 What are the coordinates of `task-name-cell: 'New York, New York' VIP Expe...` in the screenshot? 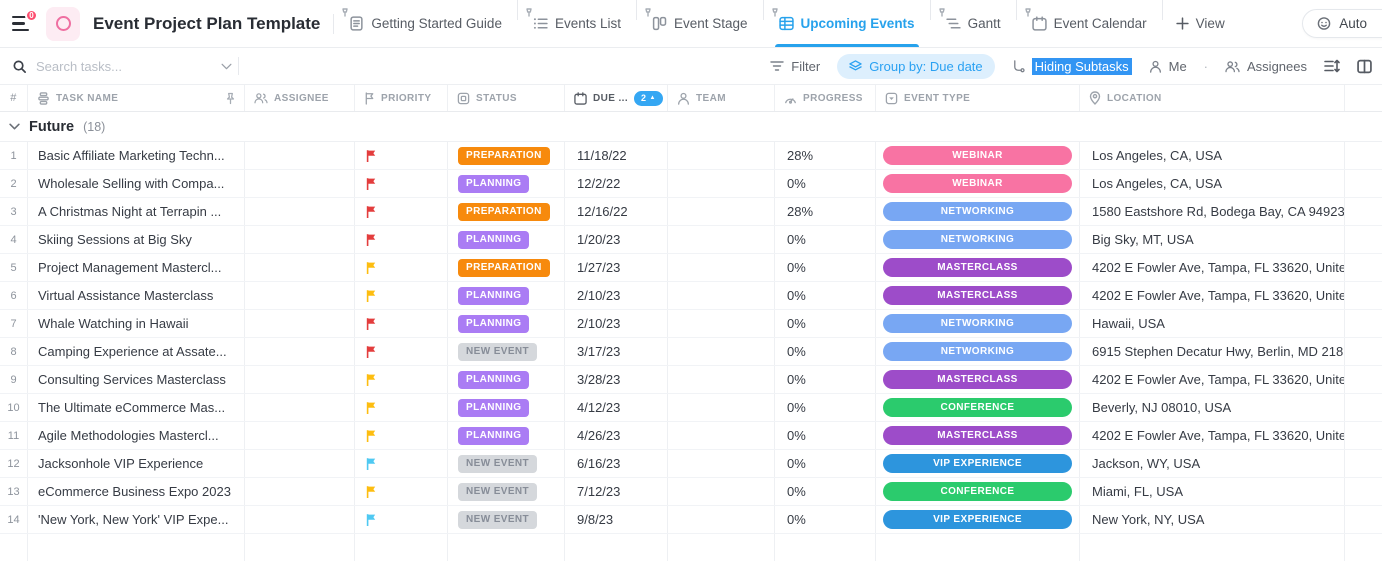 It's located at (136, 519).